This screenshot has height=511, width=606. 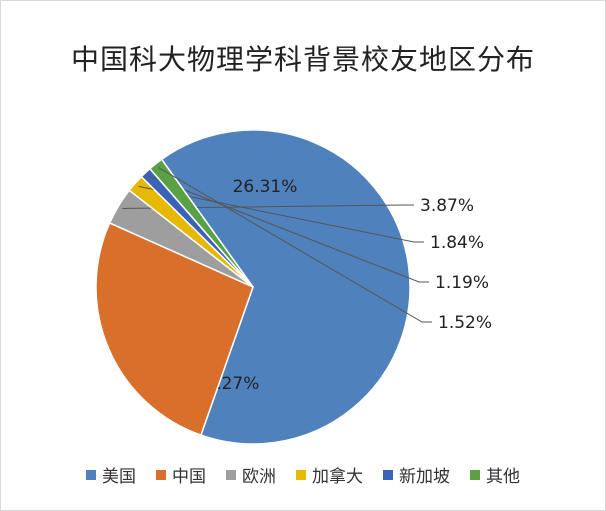 I want to click on legend-item-4: 加拿大, so click(x=329, y=474).